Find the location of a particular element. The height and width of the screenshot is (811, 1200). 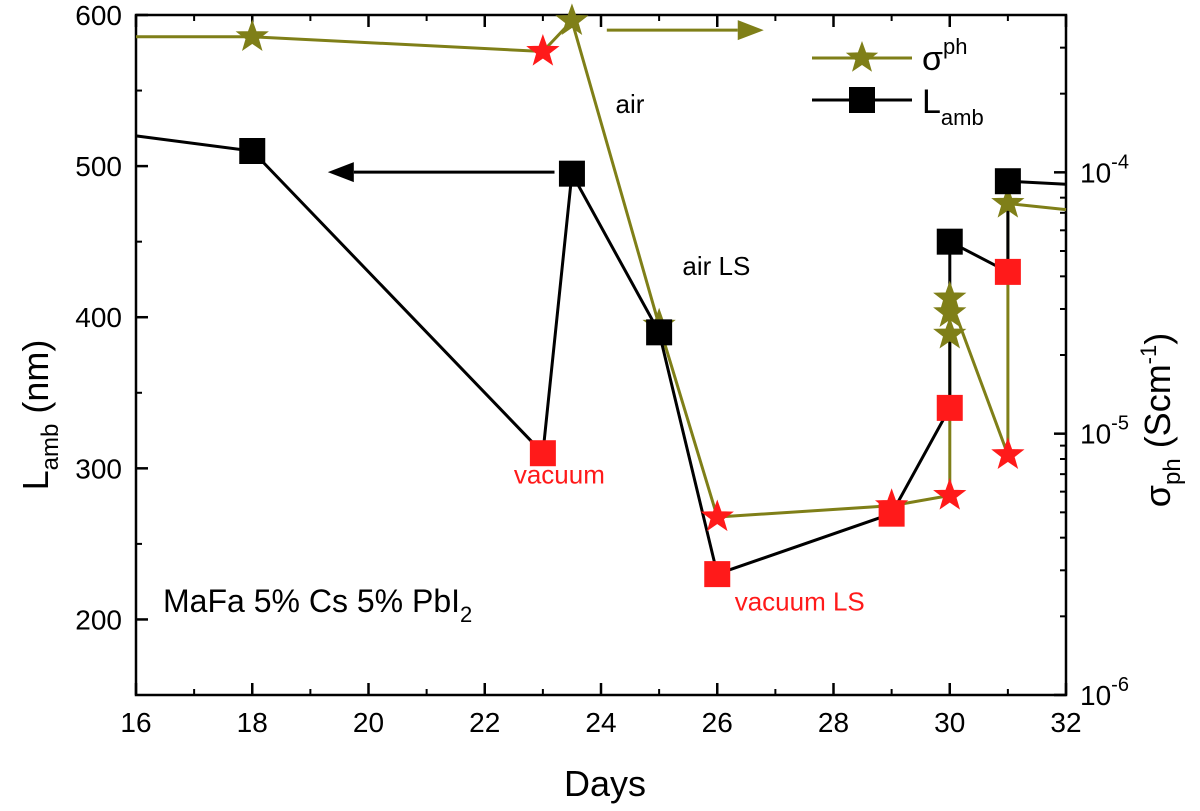

right-y-tick-exponent: -5 is located at coordinates (1120, 424).